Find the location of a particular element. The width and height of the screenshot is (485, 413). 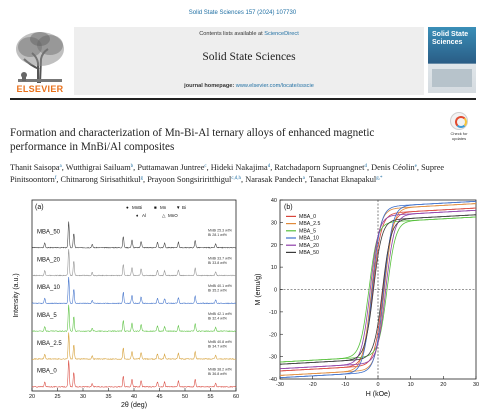

legend-label: MBA_50 is located at coordinates (309, 253).